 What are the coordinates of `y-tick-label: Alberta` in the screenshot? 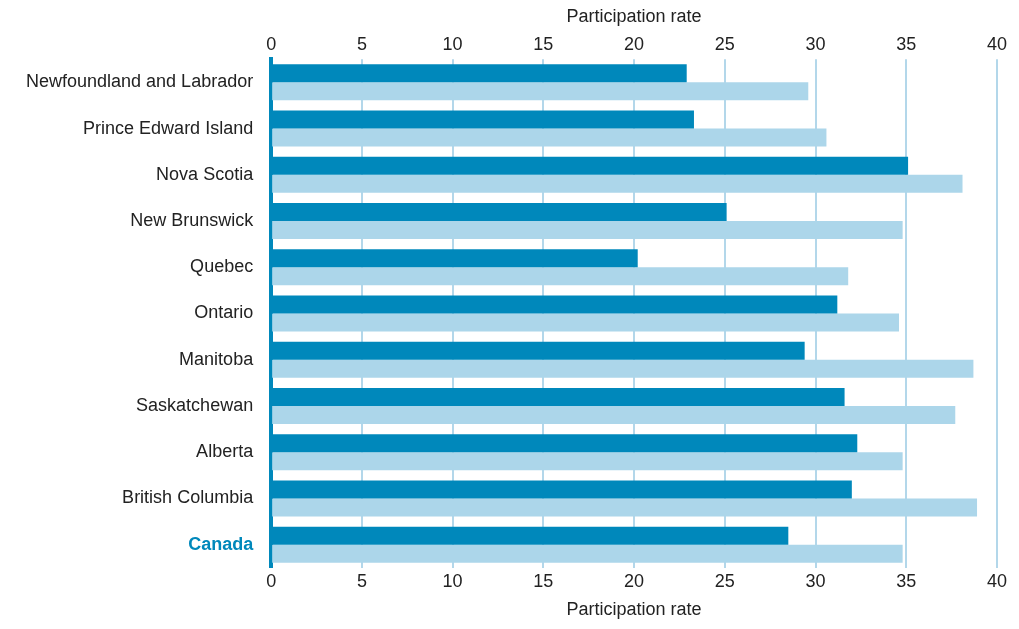 It's located at (225, 451).